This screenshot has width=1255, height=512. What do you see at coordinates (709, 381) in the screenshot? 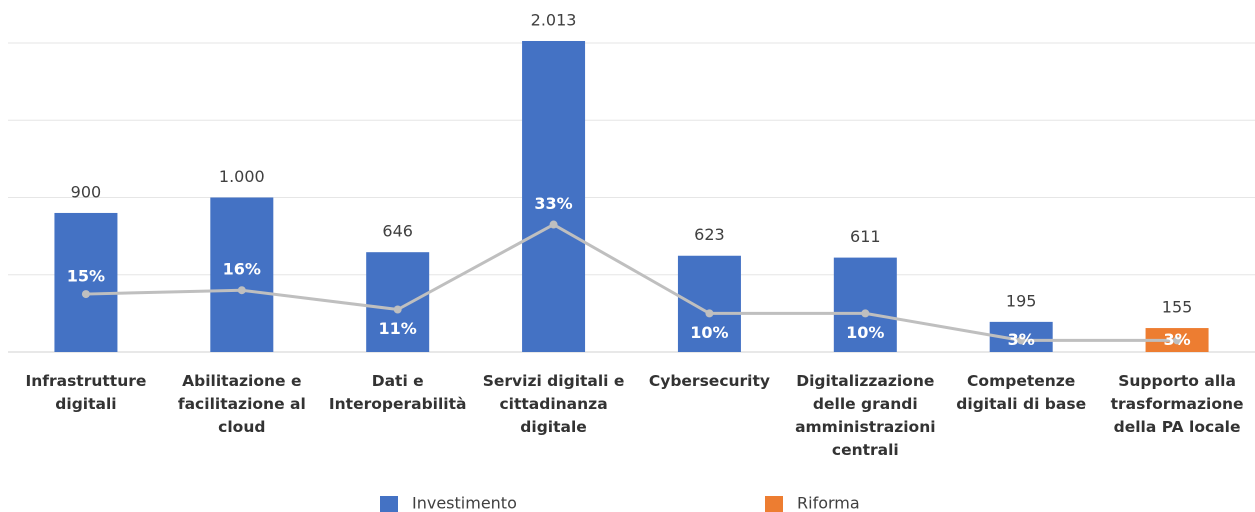
I see `x-tick-label: Cybersecurity` at bounding box center [709, 381].